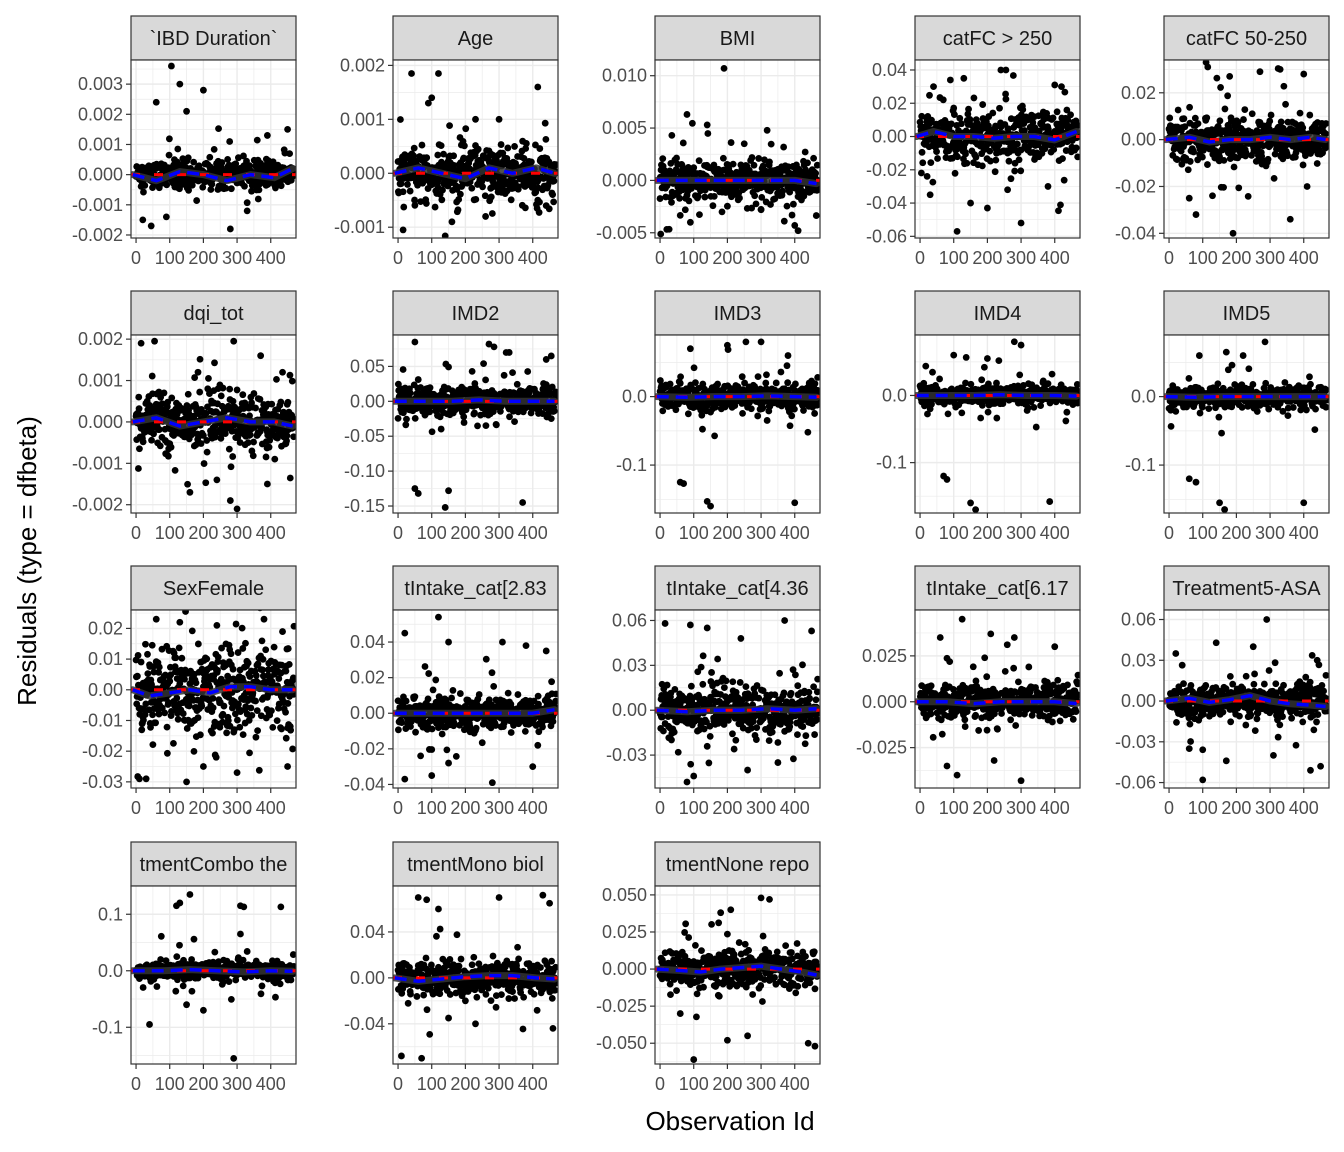 The height and width of the screenshot is (1152, 1344). Describe the element at coordinates (631, 465) in the screenshot. I see `y-tick-label: -0.1` at that location.